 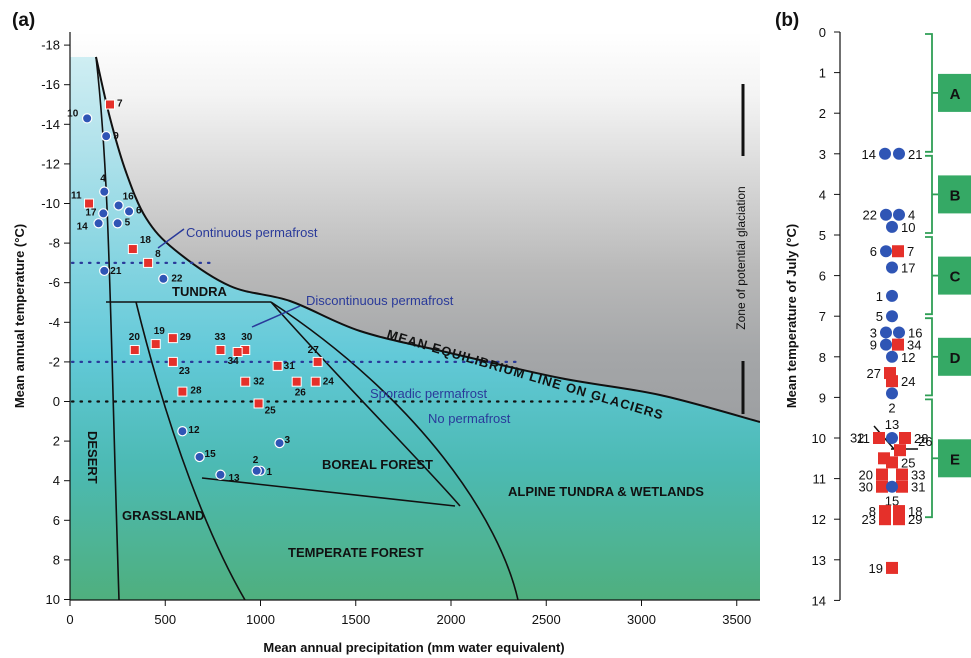 I want to click on y-tick-label-a: 8, so click(x=56, y=559).